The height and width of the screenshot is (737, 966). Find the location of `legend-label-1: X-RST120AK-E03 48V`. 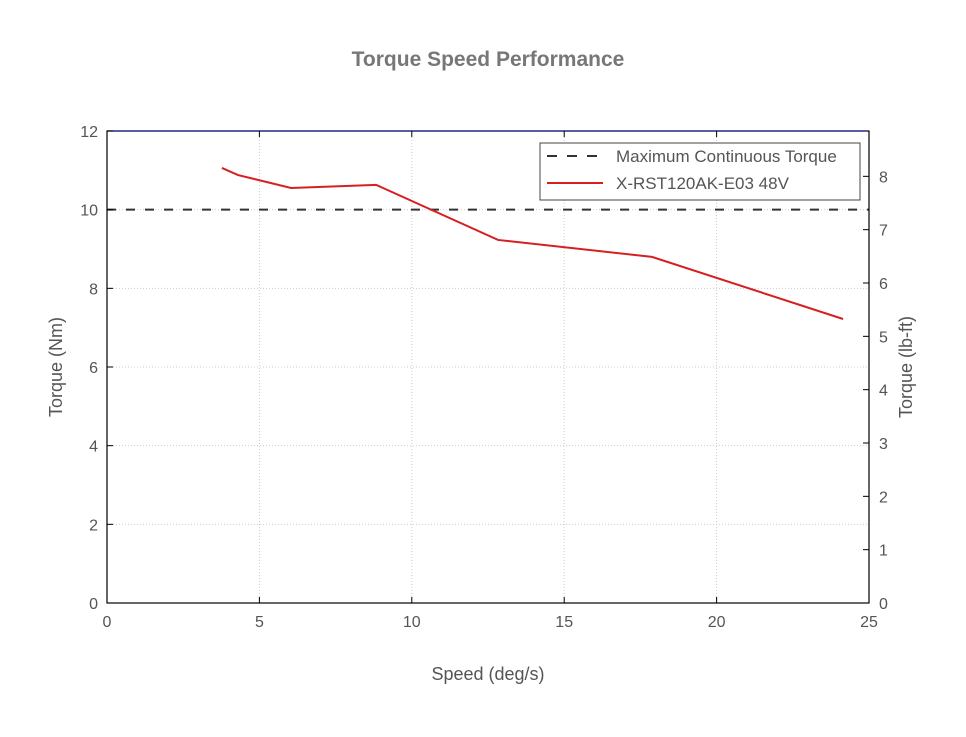

legend-label-1: X-RST120AK-E03 48V is located at coordinates (703, 183).